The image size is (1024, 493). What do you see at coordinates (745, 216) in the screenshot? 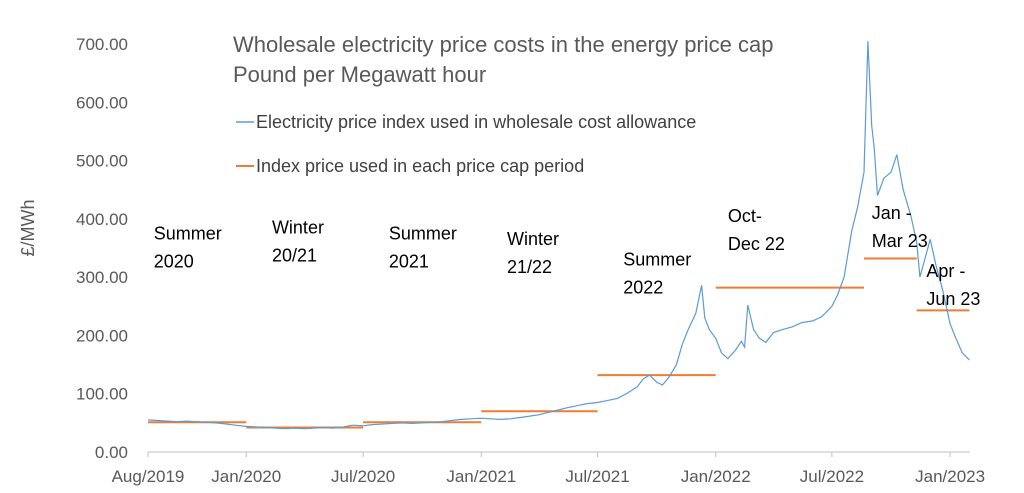
I see `period-label: Oct-` at bounding box center [745, 216].